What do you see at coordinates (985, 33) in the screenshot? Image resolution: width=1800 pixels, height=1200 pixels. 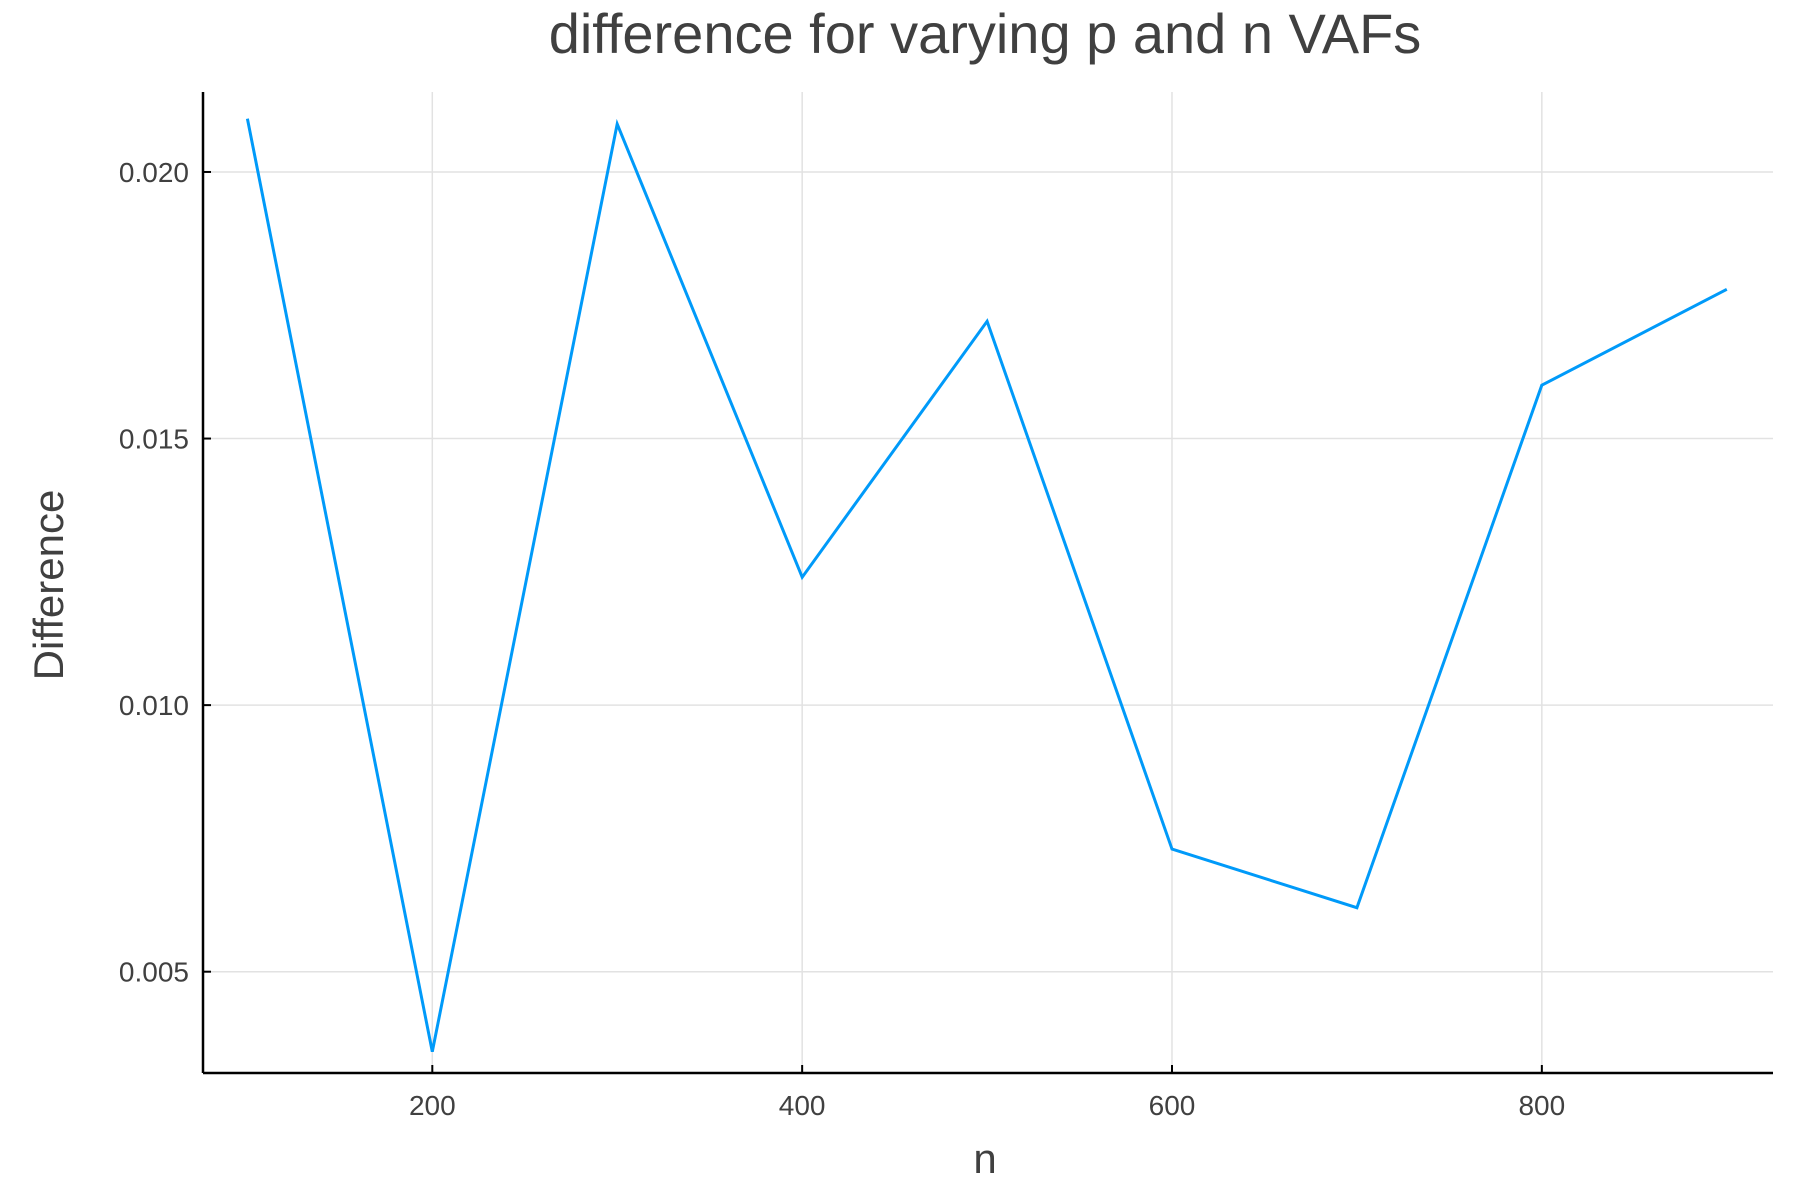 I see `chart-title: difference for varying p and n VAFs` at bounding box center [985, 33].